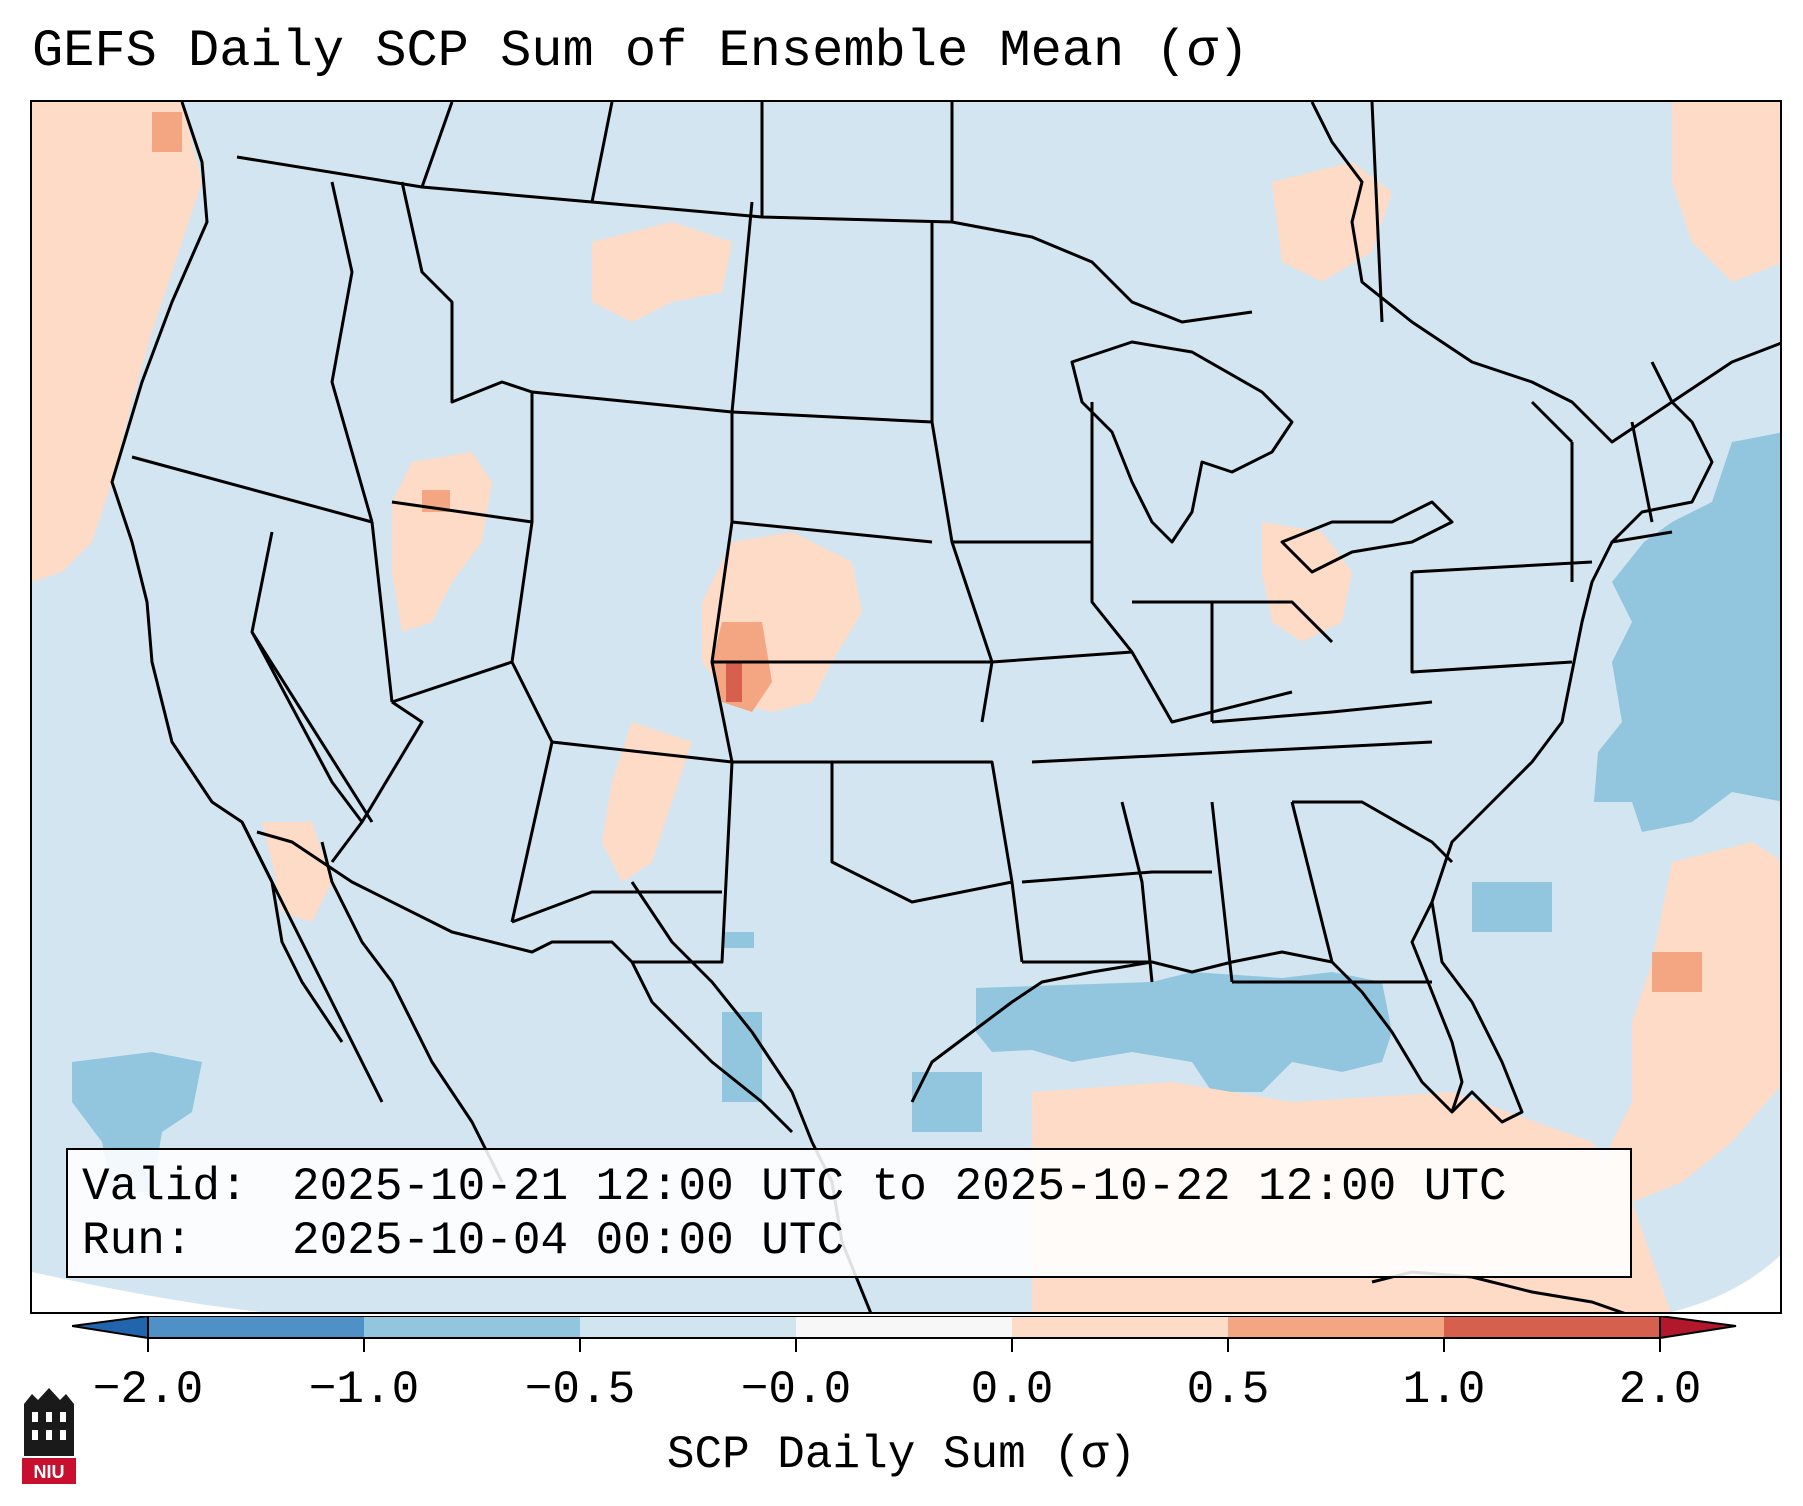 The image size is (1803, 1506). What do you see at coordinates (364, 1390) in the screenshot?
I see `colorbar-tick-label: −1.0` at bounding box center [364, 1390].